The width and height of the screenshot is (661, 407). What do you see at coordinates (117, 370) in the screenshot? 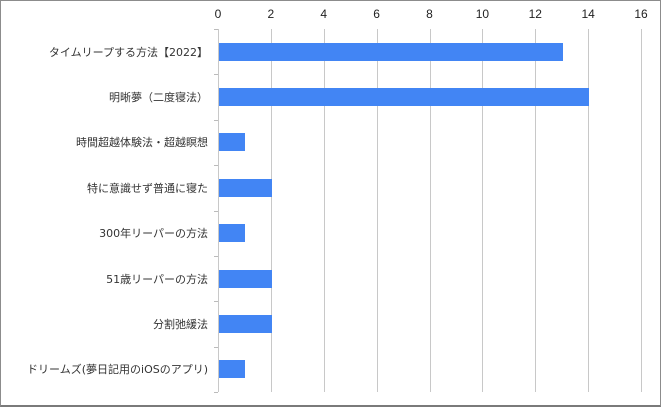
I see `category-label: ドリームズ(夢日記用のiOSのアプリ)` at bounding box center [117, 370].